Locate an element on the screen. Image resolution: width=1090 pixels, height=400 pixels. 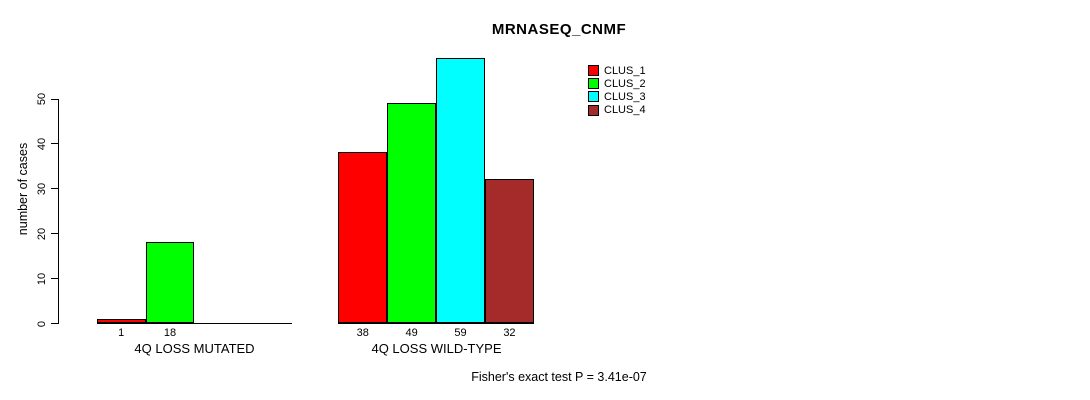
x-category-label-wild-type: 4Q LOSS WILD-TYPE is located at coordinates (436, 348).